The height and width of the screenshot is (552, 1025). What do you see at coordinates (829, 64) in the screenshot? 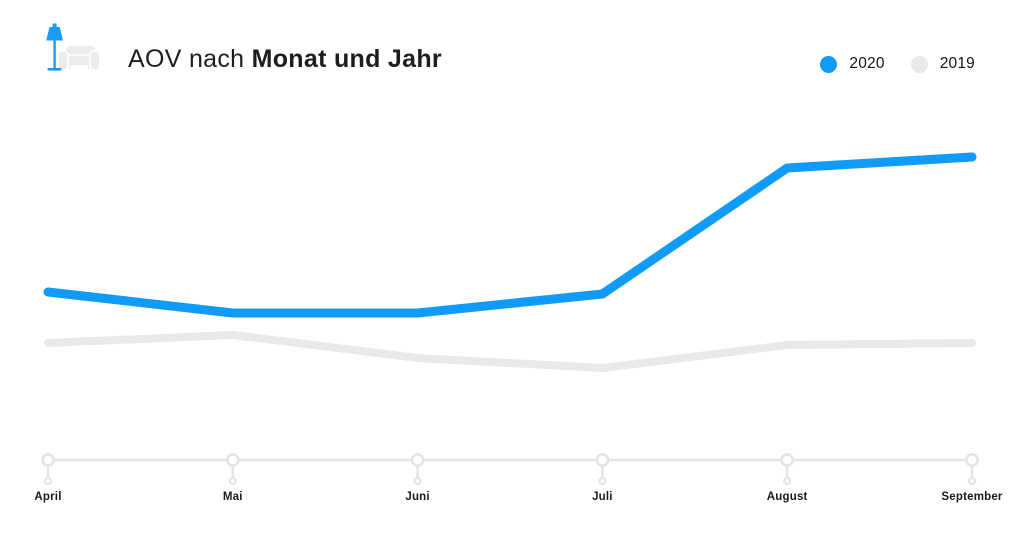
I see `legend-dot-2020-icon` at bounding box center [829, 64].